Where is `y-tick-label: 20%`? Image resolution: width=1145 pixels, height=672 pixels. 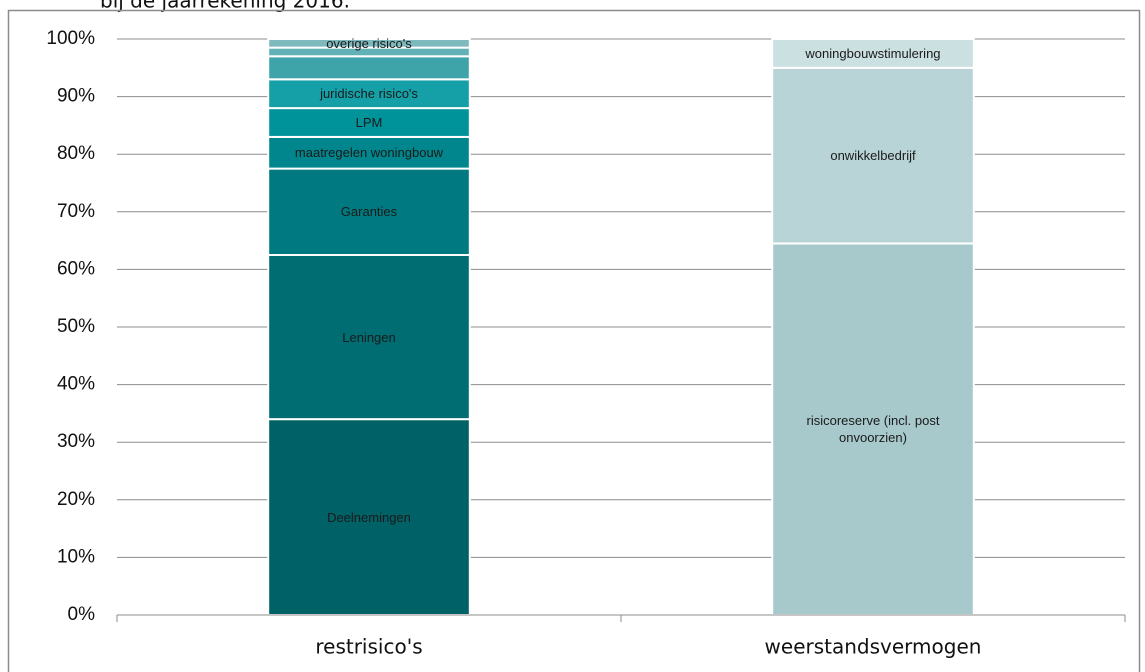
y-tick-label: 20% is located at coordinates (76, 499).